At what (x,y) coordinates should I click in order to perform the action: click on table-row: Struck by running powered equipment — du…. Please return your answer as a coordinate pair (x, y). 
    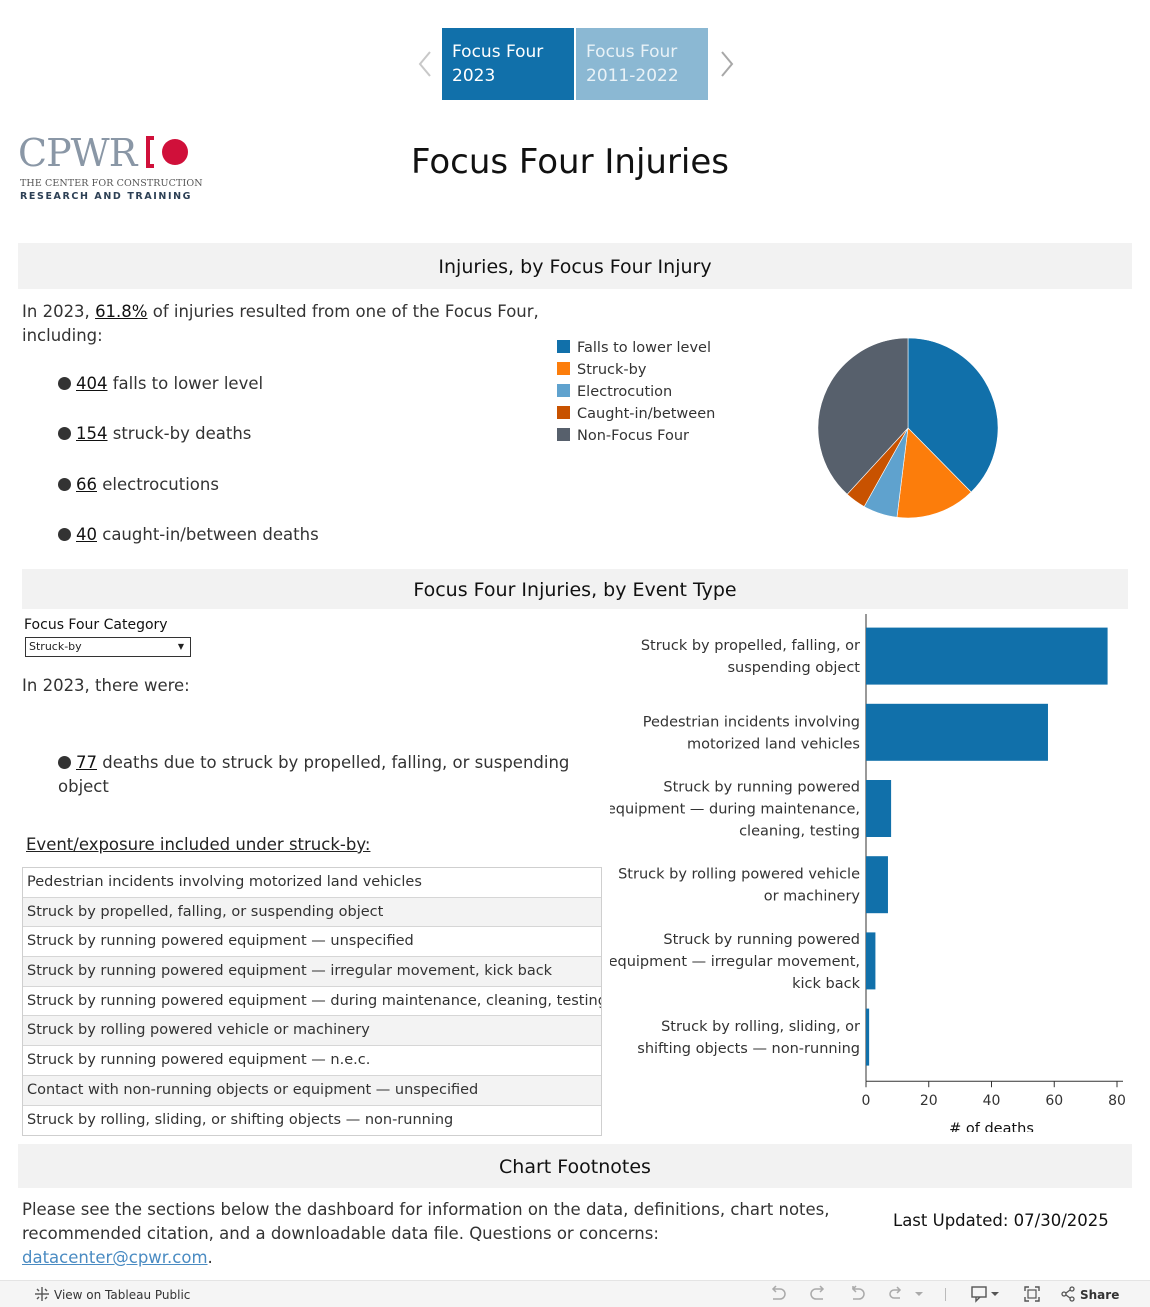
    Looking at the image, I should click on (312, 1002).